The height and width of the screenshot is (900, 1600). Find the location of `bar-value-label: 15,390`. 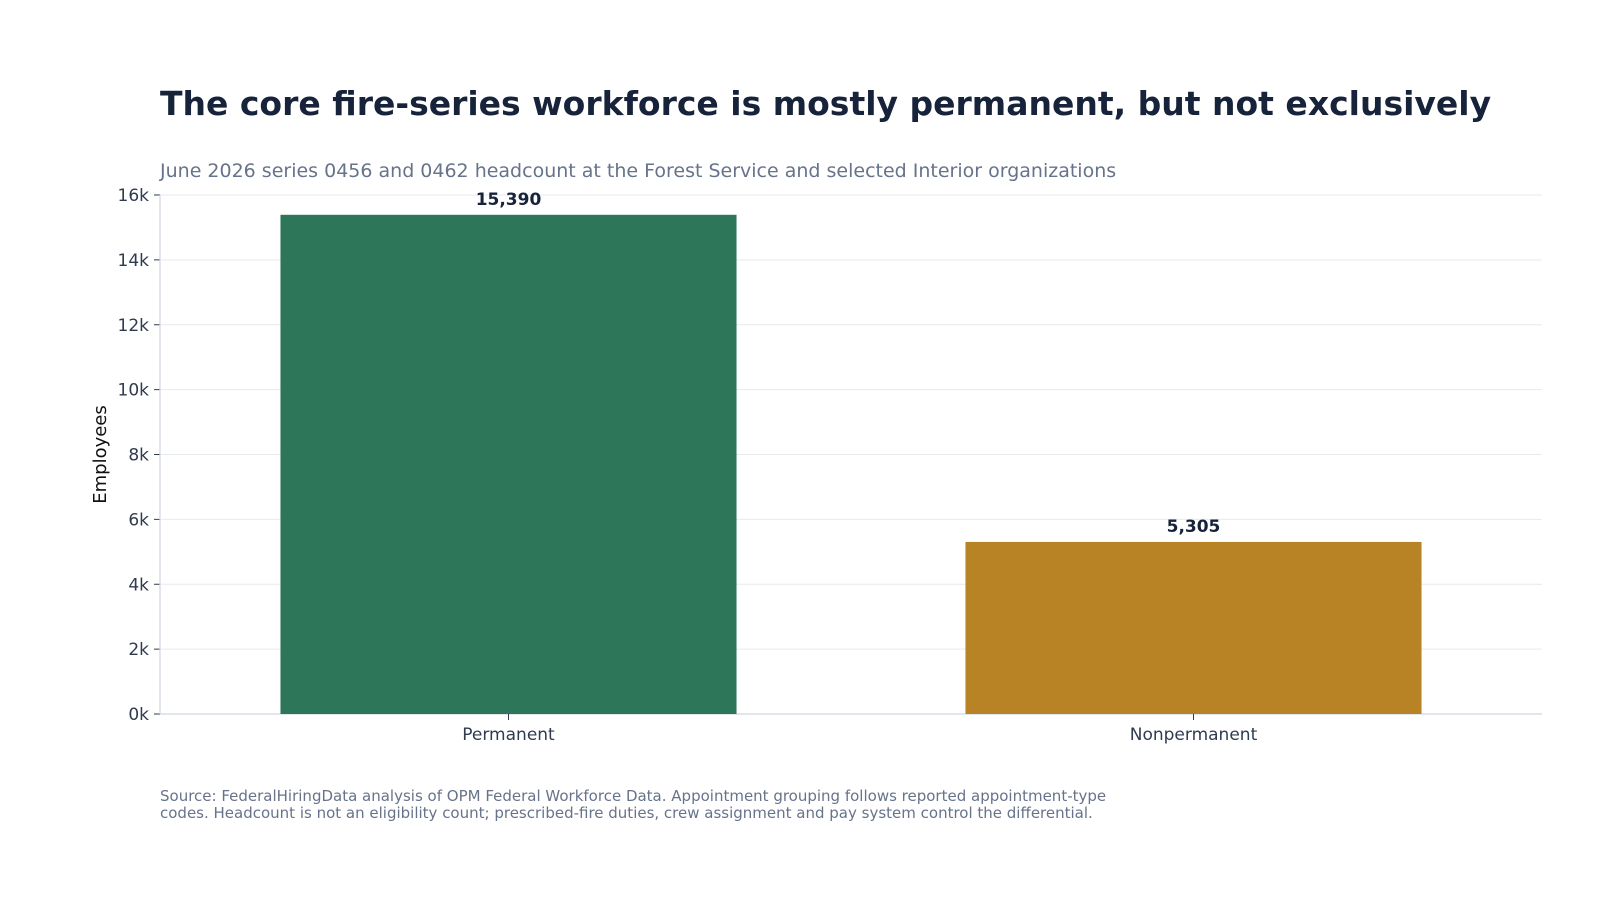

bar-value-label: 15,390 is located at coordinates (509, 200).